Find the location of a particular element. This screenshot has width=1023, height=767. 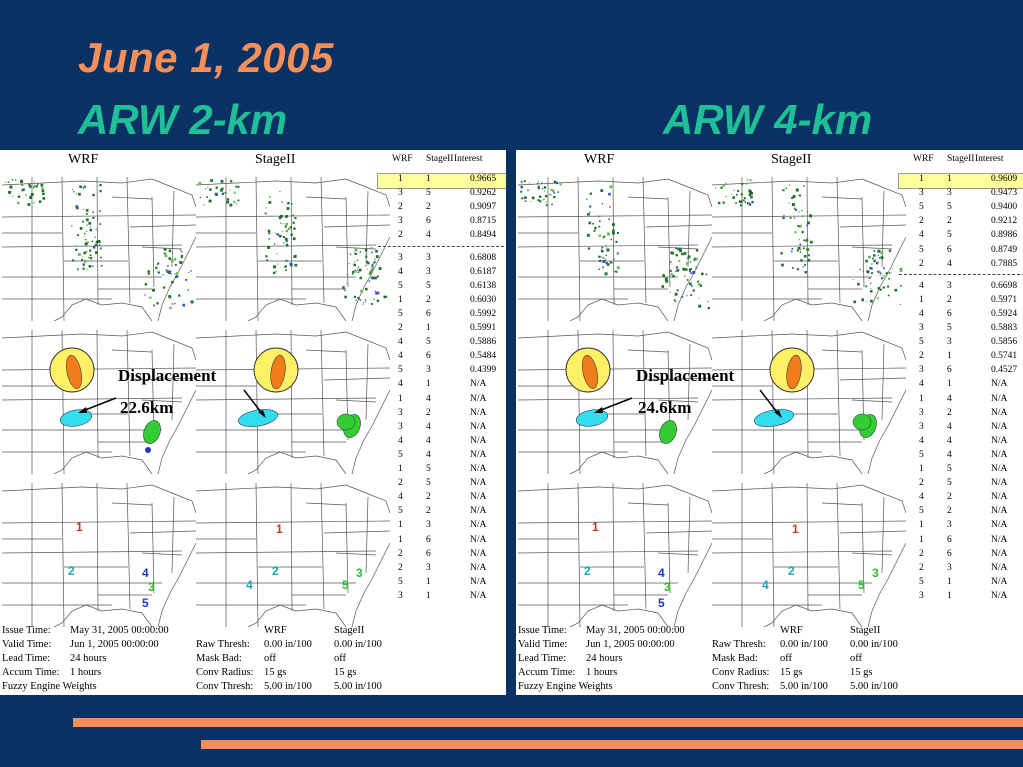

info-value: May 31, 2005 00:00:00 is located at coordinates (635, 630).